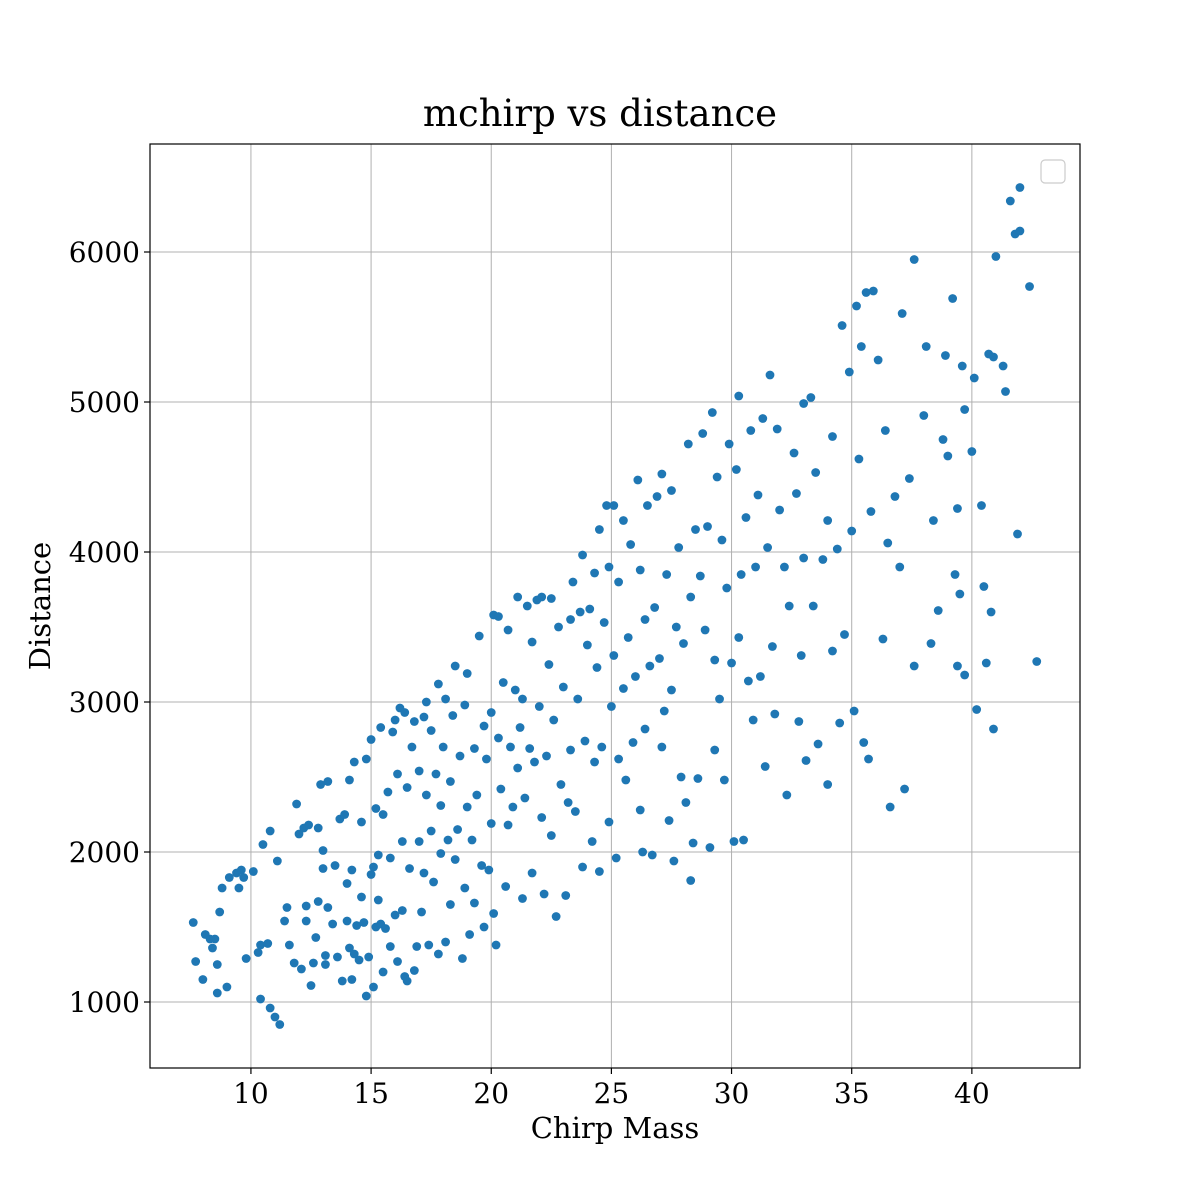 This screenshot has height=1200, width=1200. What do you see at coordinates (491, 1093) in the screenshot?
I see `x-tick-label: 20` at bounding box center [491, 1093].